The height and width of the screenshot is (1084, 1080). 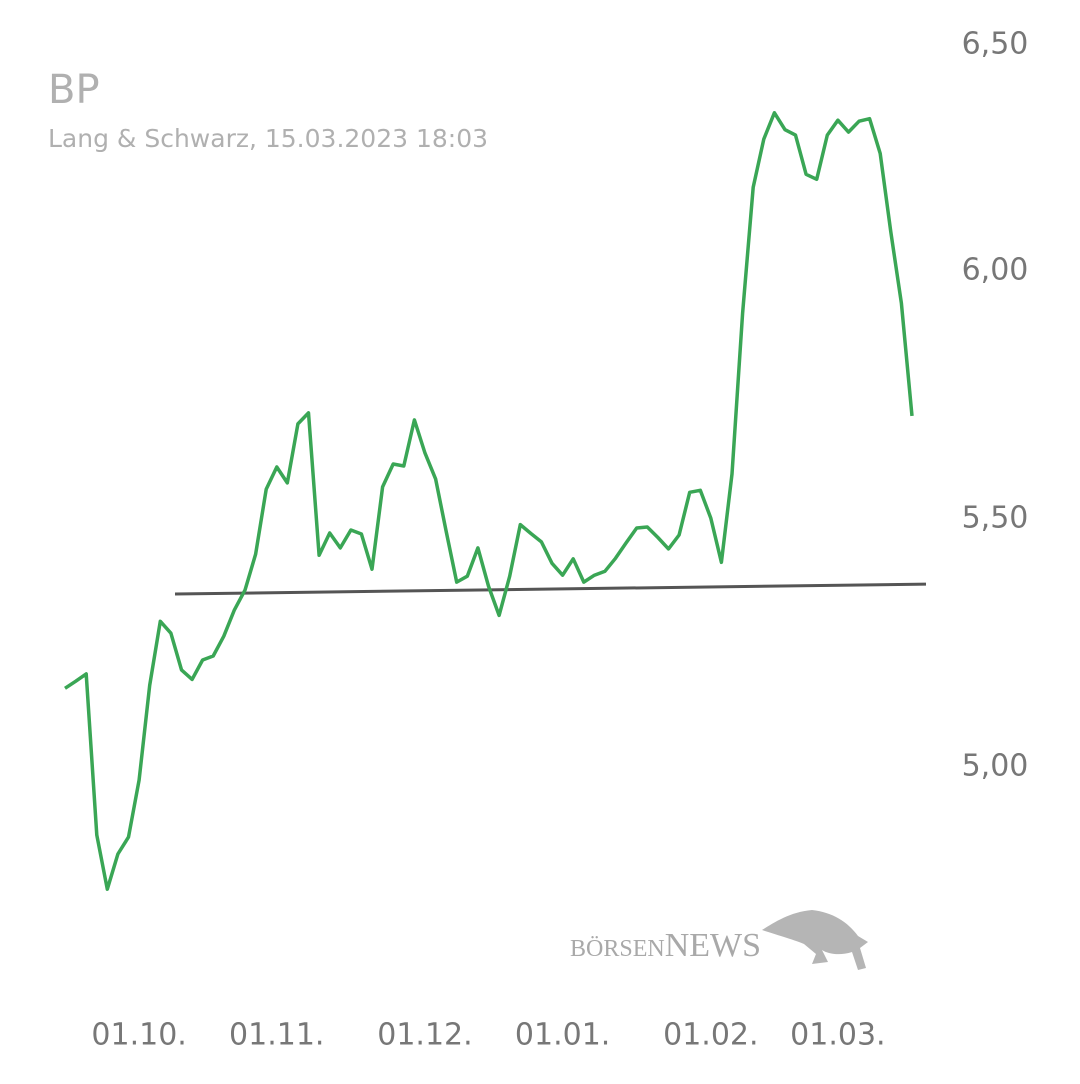 I want to click on y-tick-label: 6,00, so click(x=995, y=270).